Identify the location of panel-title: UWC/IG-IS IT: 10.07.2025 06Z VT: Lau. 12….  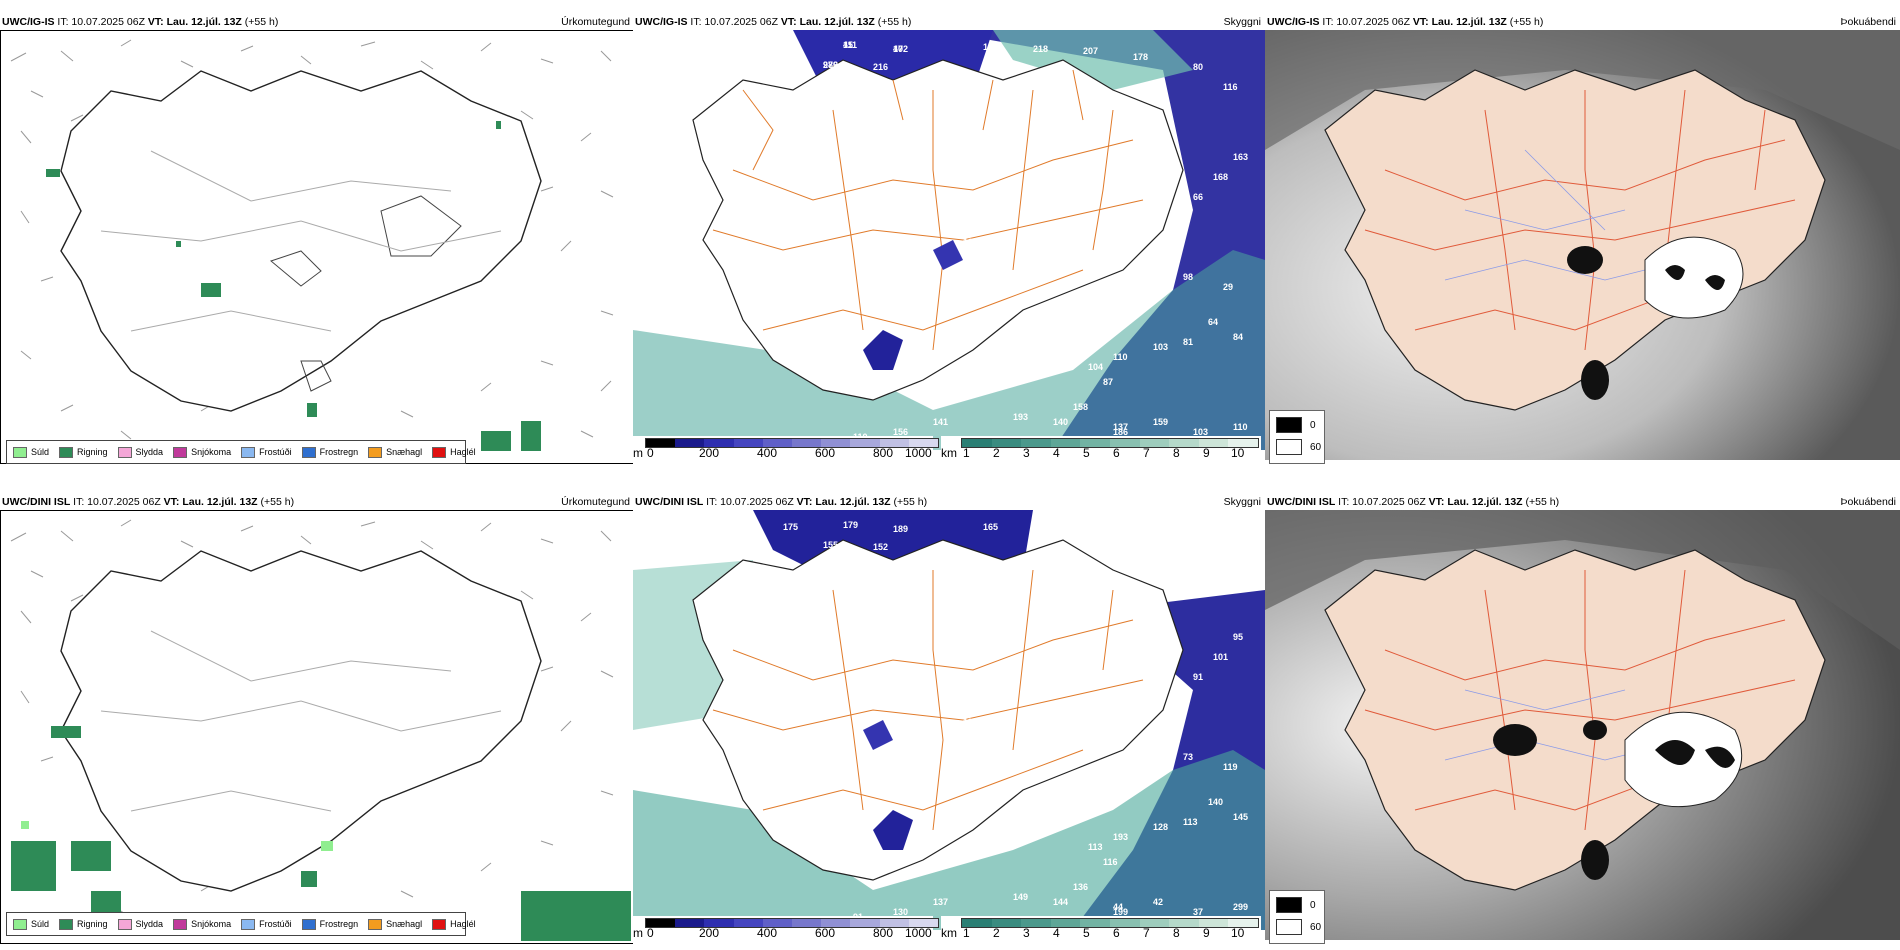
(140, 22).